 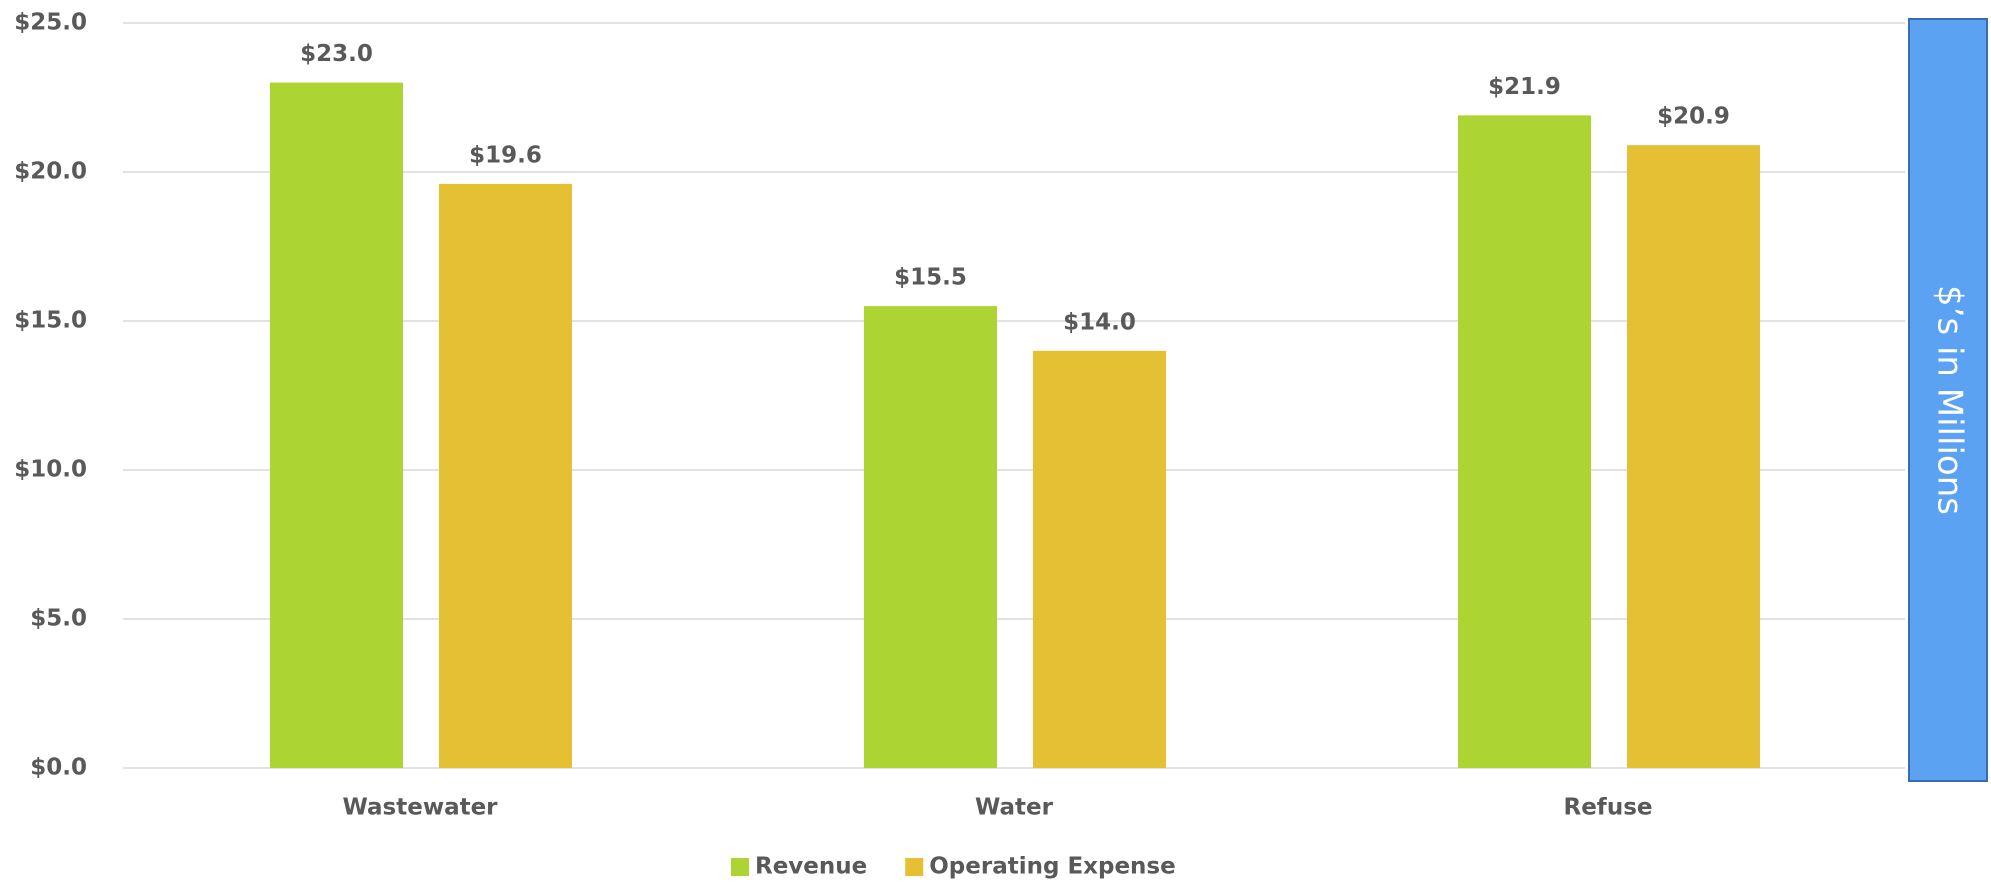 What do you see at coordinates (50, 470) in the screenshot?
I see `y-tick-label: $10.0` at bounding box center [50, 470].